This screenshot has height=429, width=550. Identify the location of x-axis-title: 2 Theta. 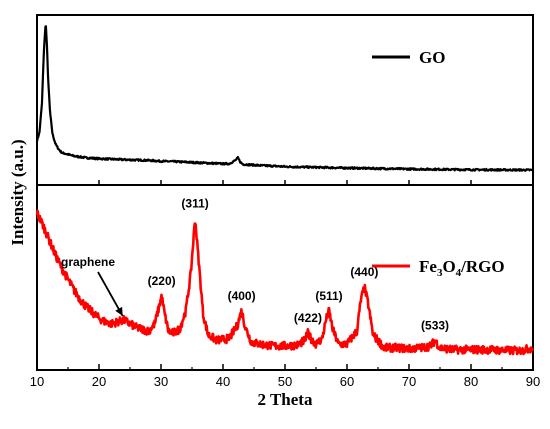
(285, 399).